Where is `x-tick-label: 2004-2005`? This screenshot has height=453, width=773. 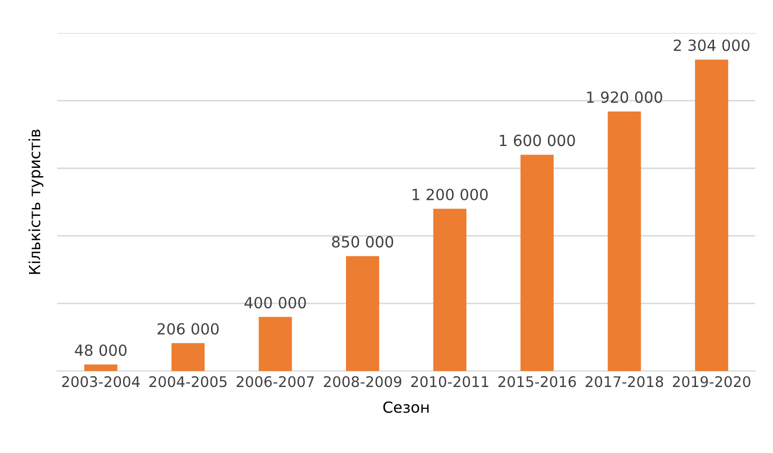 x-tick-label: 2004-2005 is located at coordinates (188, 382).